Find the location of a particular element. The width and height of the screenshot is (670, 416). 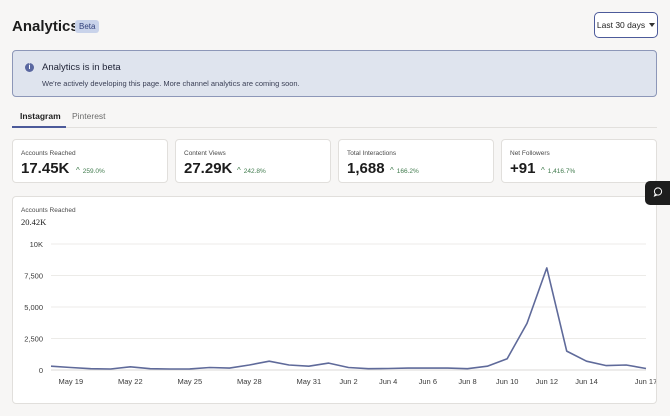

x-tick-label: Jun 12 is located at coordinates (547, 381).